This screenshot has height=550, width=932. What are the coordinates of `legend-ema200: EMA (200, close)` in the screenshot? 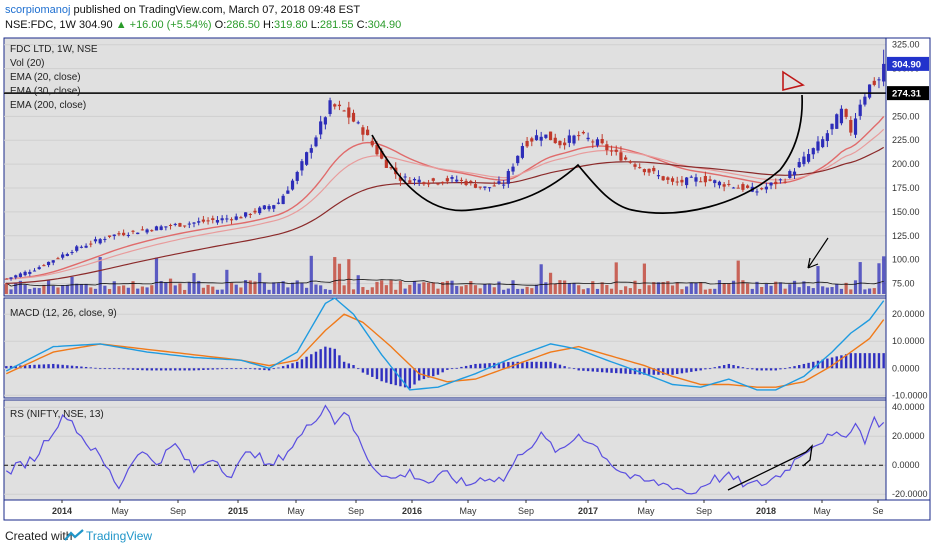 It's located at (48, 105).